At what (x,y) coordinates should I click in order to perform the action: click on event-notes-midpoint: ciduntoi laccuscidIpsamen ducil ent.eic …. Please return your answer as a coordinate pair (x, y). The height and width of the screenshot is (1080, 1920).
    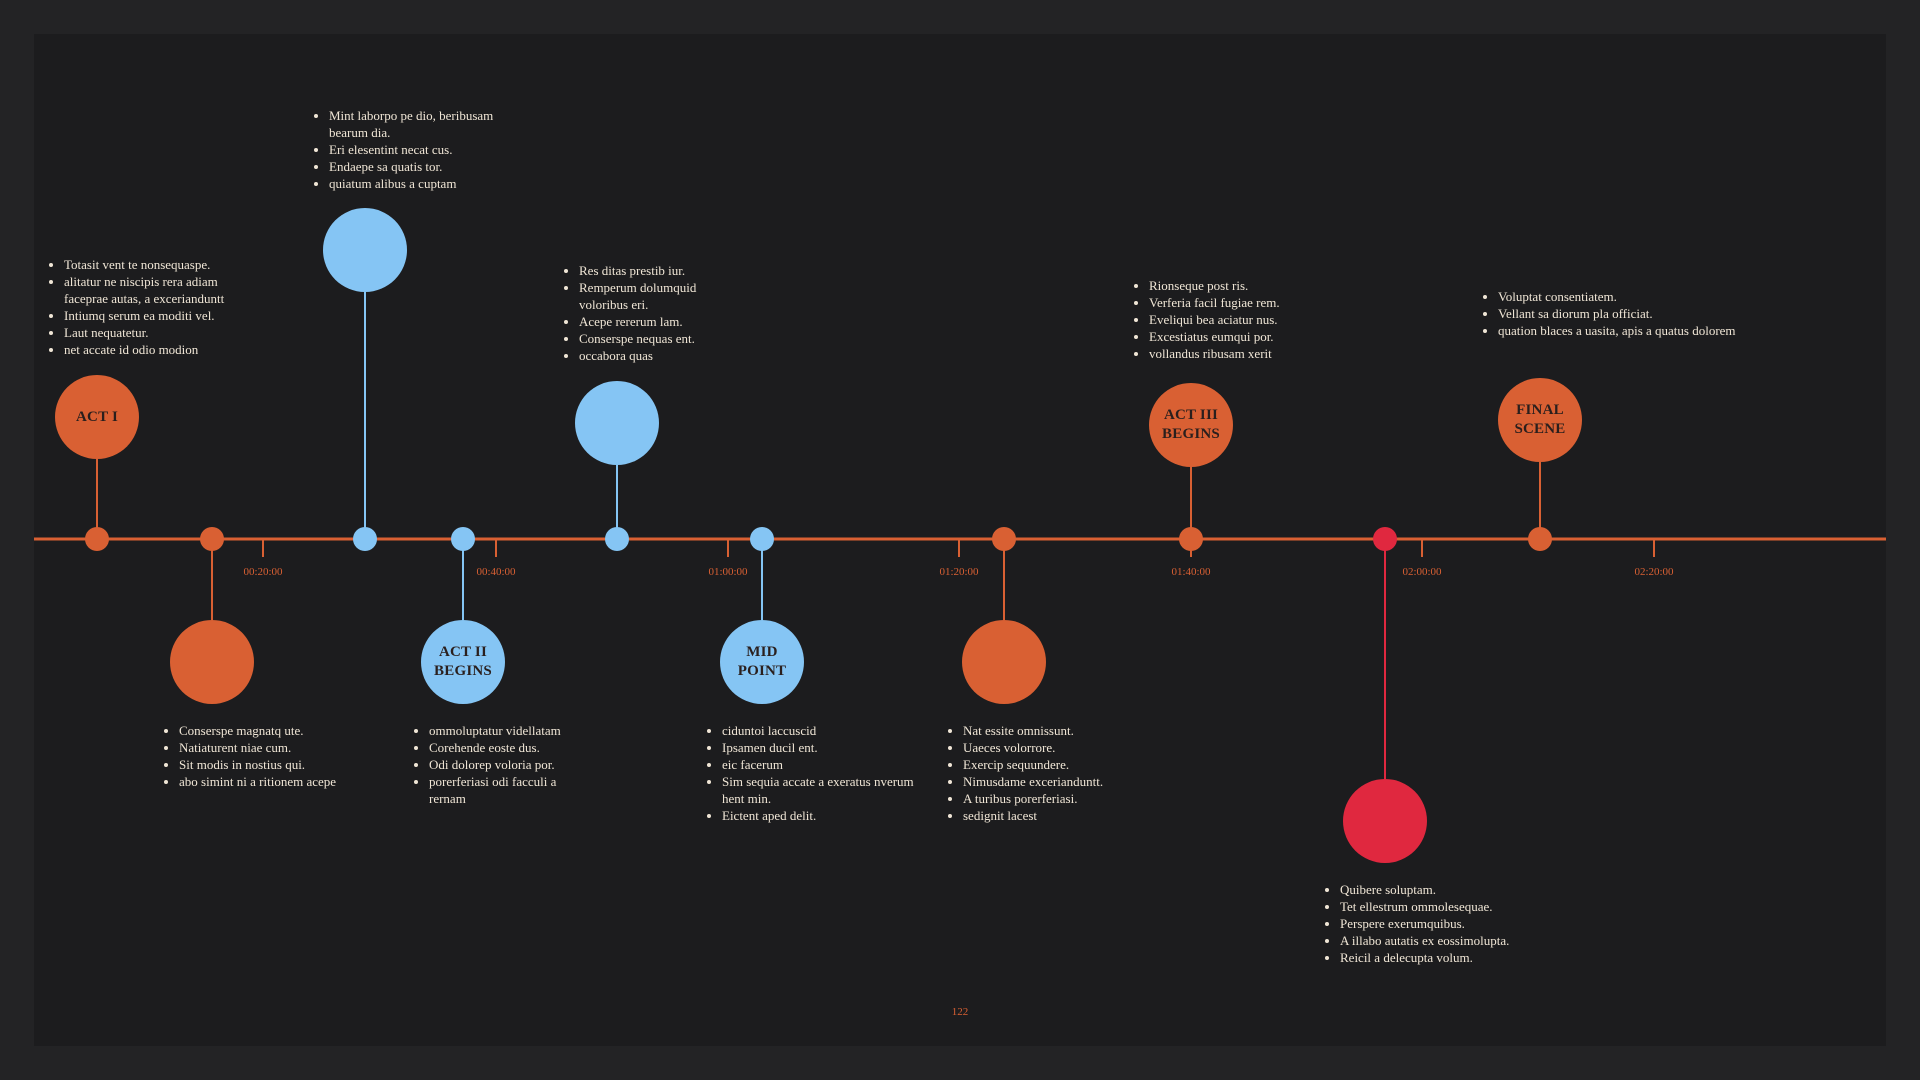
    Looking at the image, I should click on (816, 773).